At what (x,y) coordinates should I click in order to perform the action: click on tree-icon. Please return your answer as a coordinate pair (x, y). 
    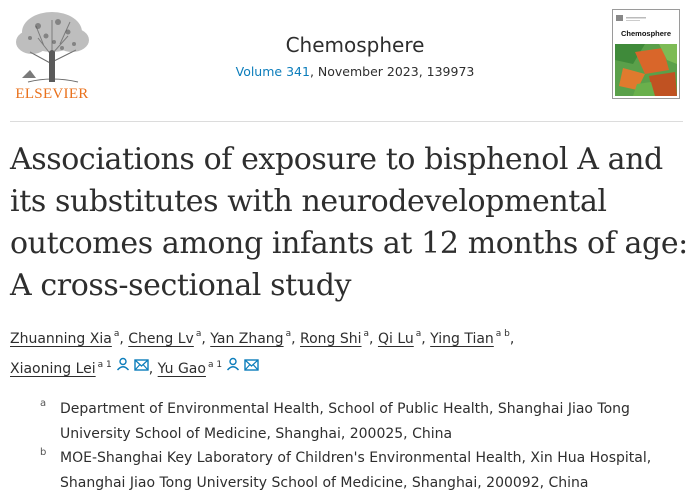
    Looking at the image, I should click on (52, 47).